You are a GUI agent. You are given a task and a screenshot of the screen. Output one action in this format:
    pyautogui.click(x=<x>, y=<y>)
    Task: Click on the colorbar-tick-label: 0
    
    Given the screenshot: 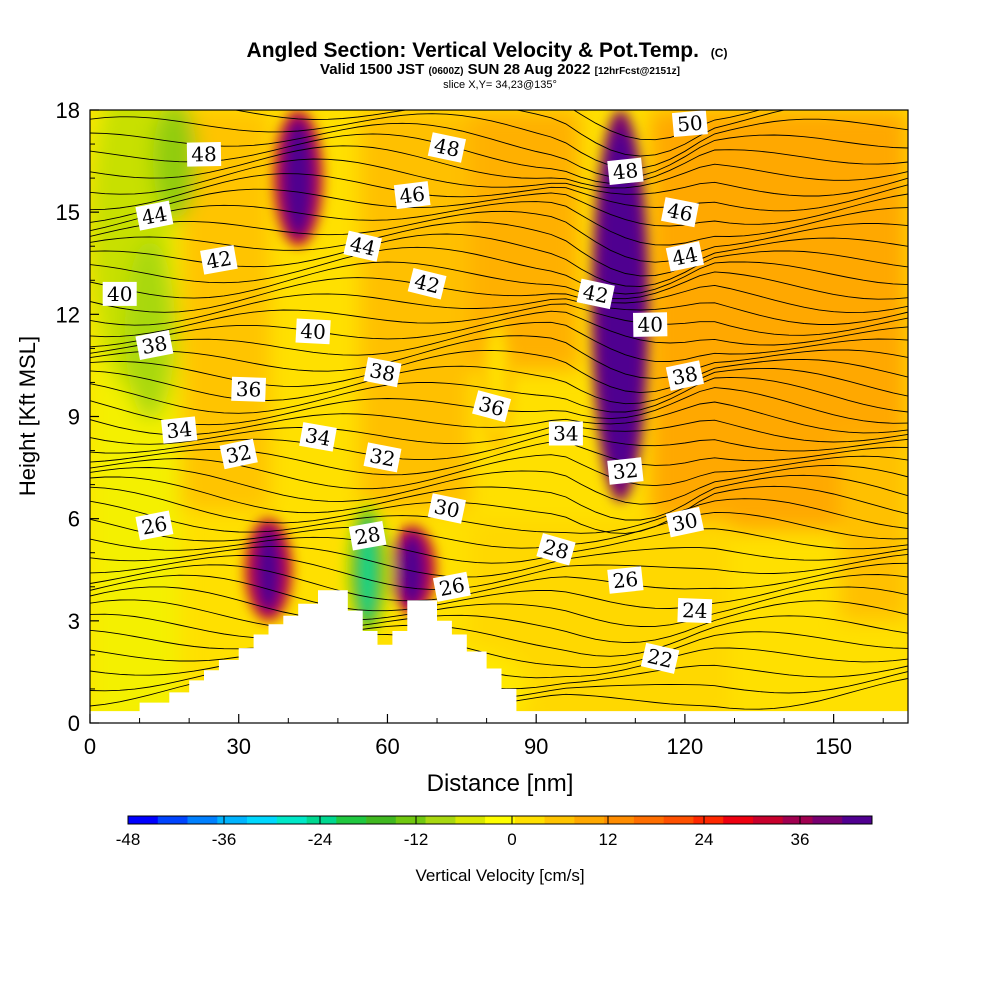 What is the action you would take?
    pyautogui.click(x=511, y=839)
    